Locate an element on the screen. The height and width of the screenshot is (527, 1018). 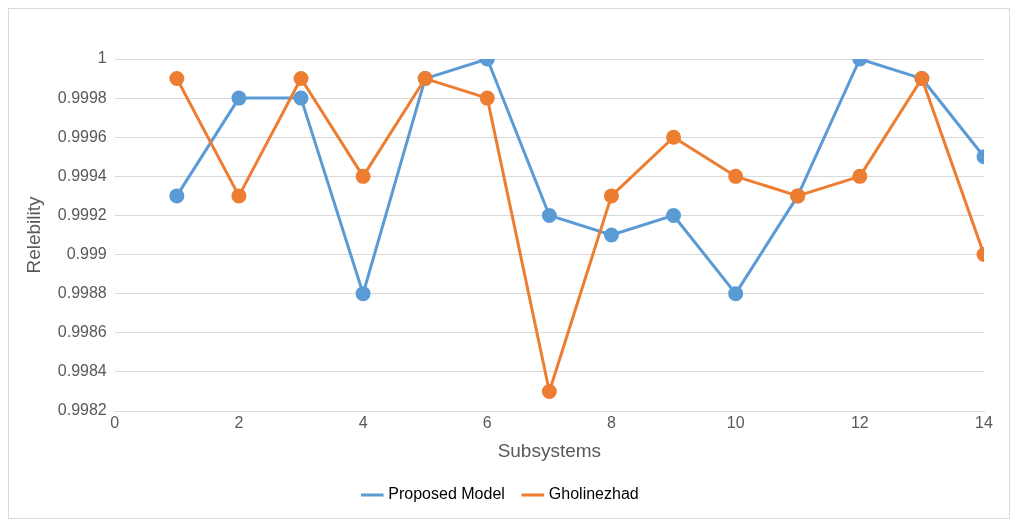
x-tick-label: 0 is located at coordinates (115, 423).